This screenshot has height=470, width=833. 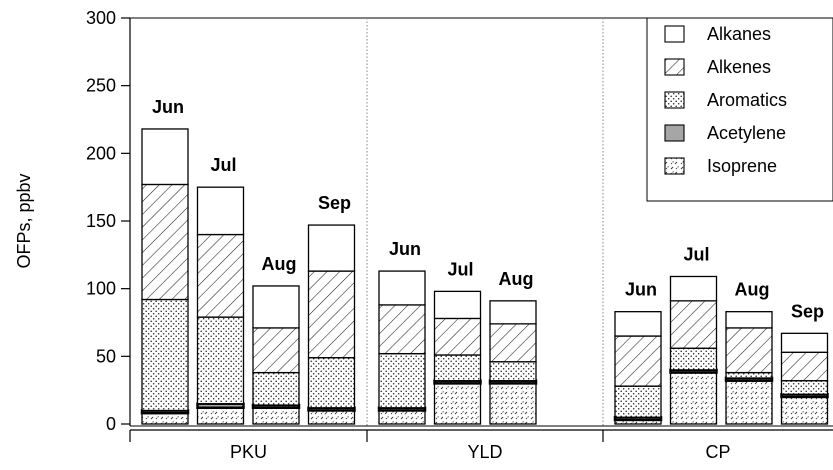 I want to click on x-group-label: PKU, so click(x=248, y=452).